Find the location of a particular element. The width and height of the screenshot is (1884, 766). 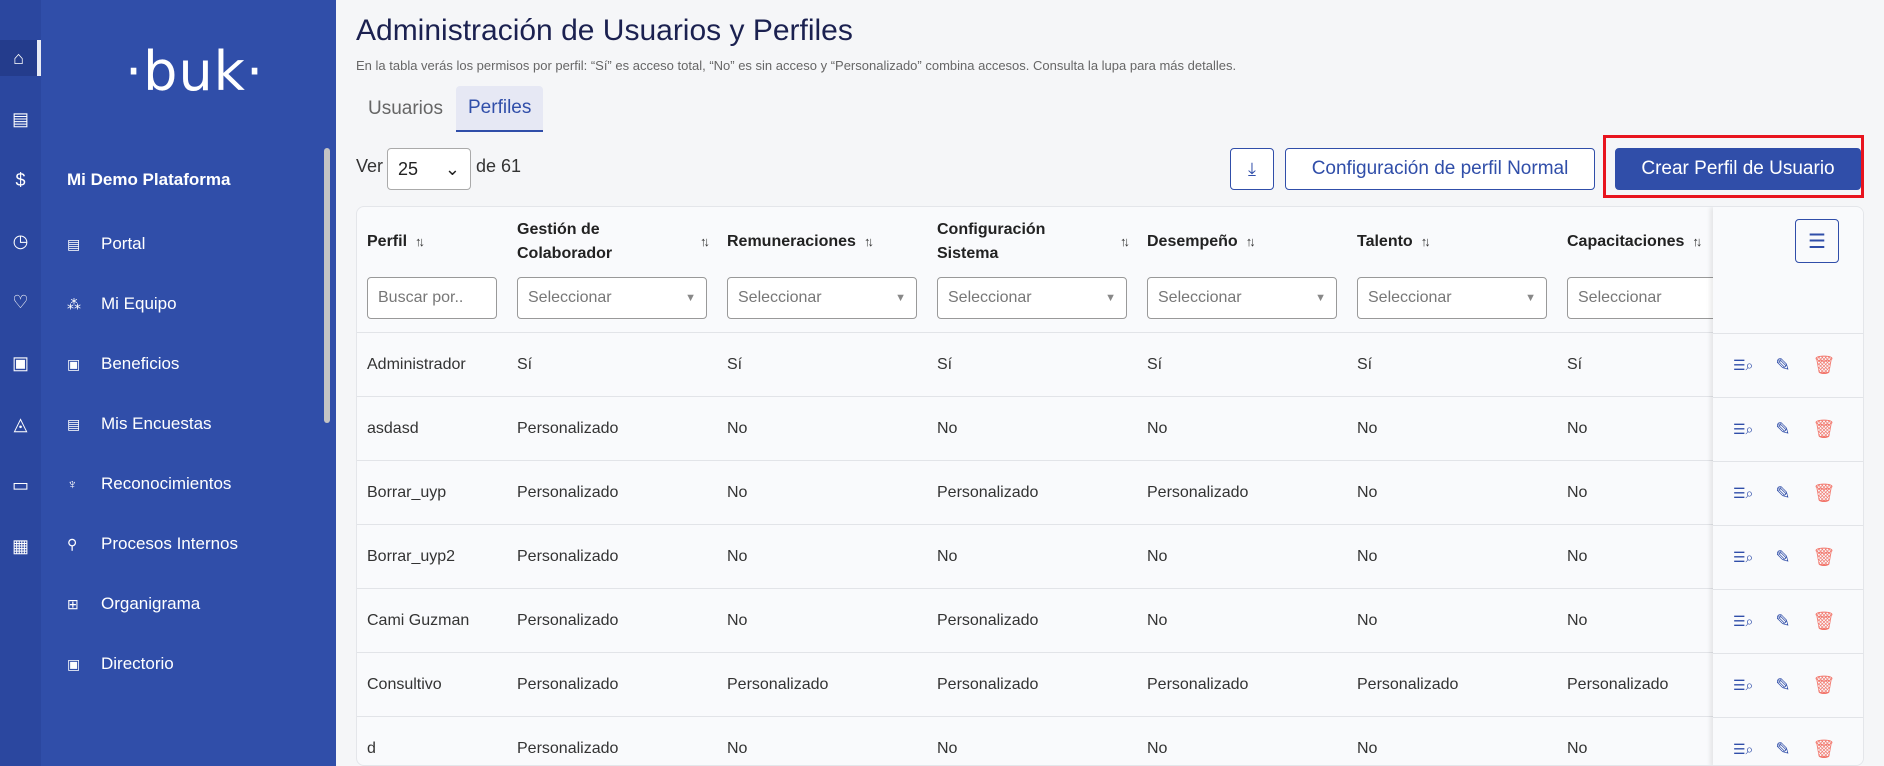

search-input: Buscar por.. is located at coordinates (432, 298).